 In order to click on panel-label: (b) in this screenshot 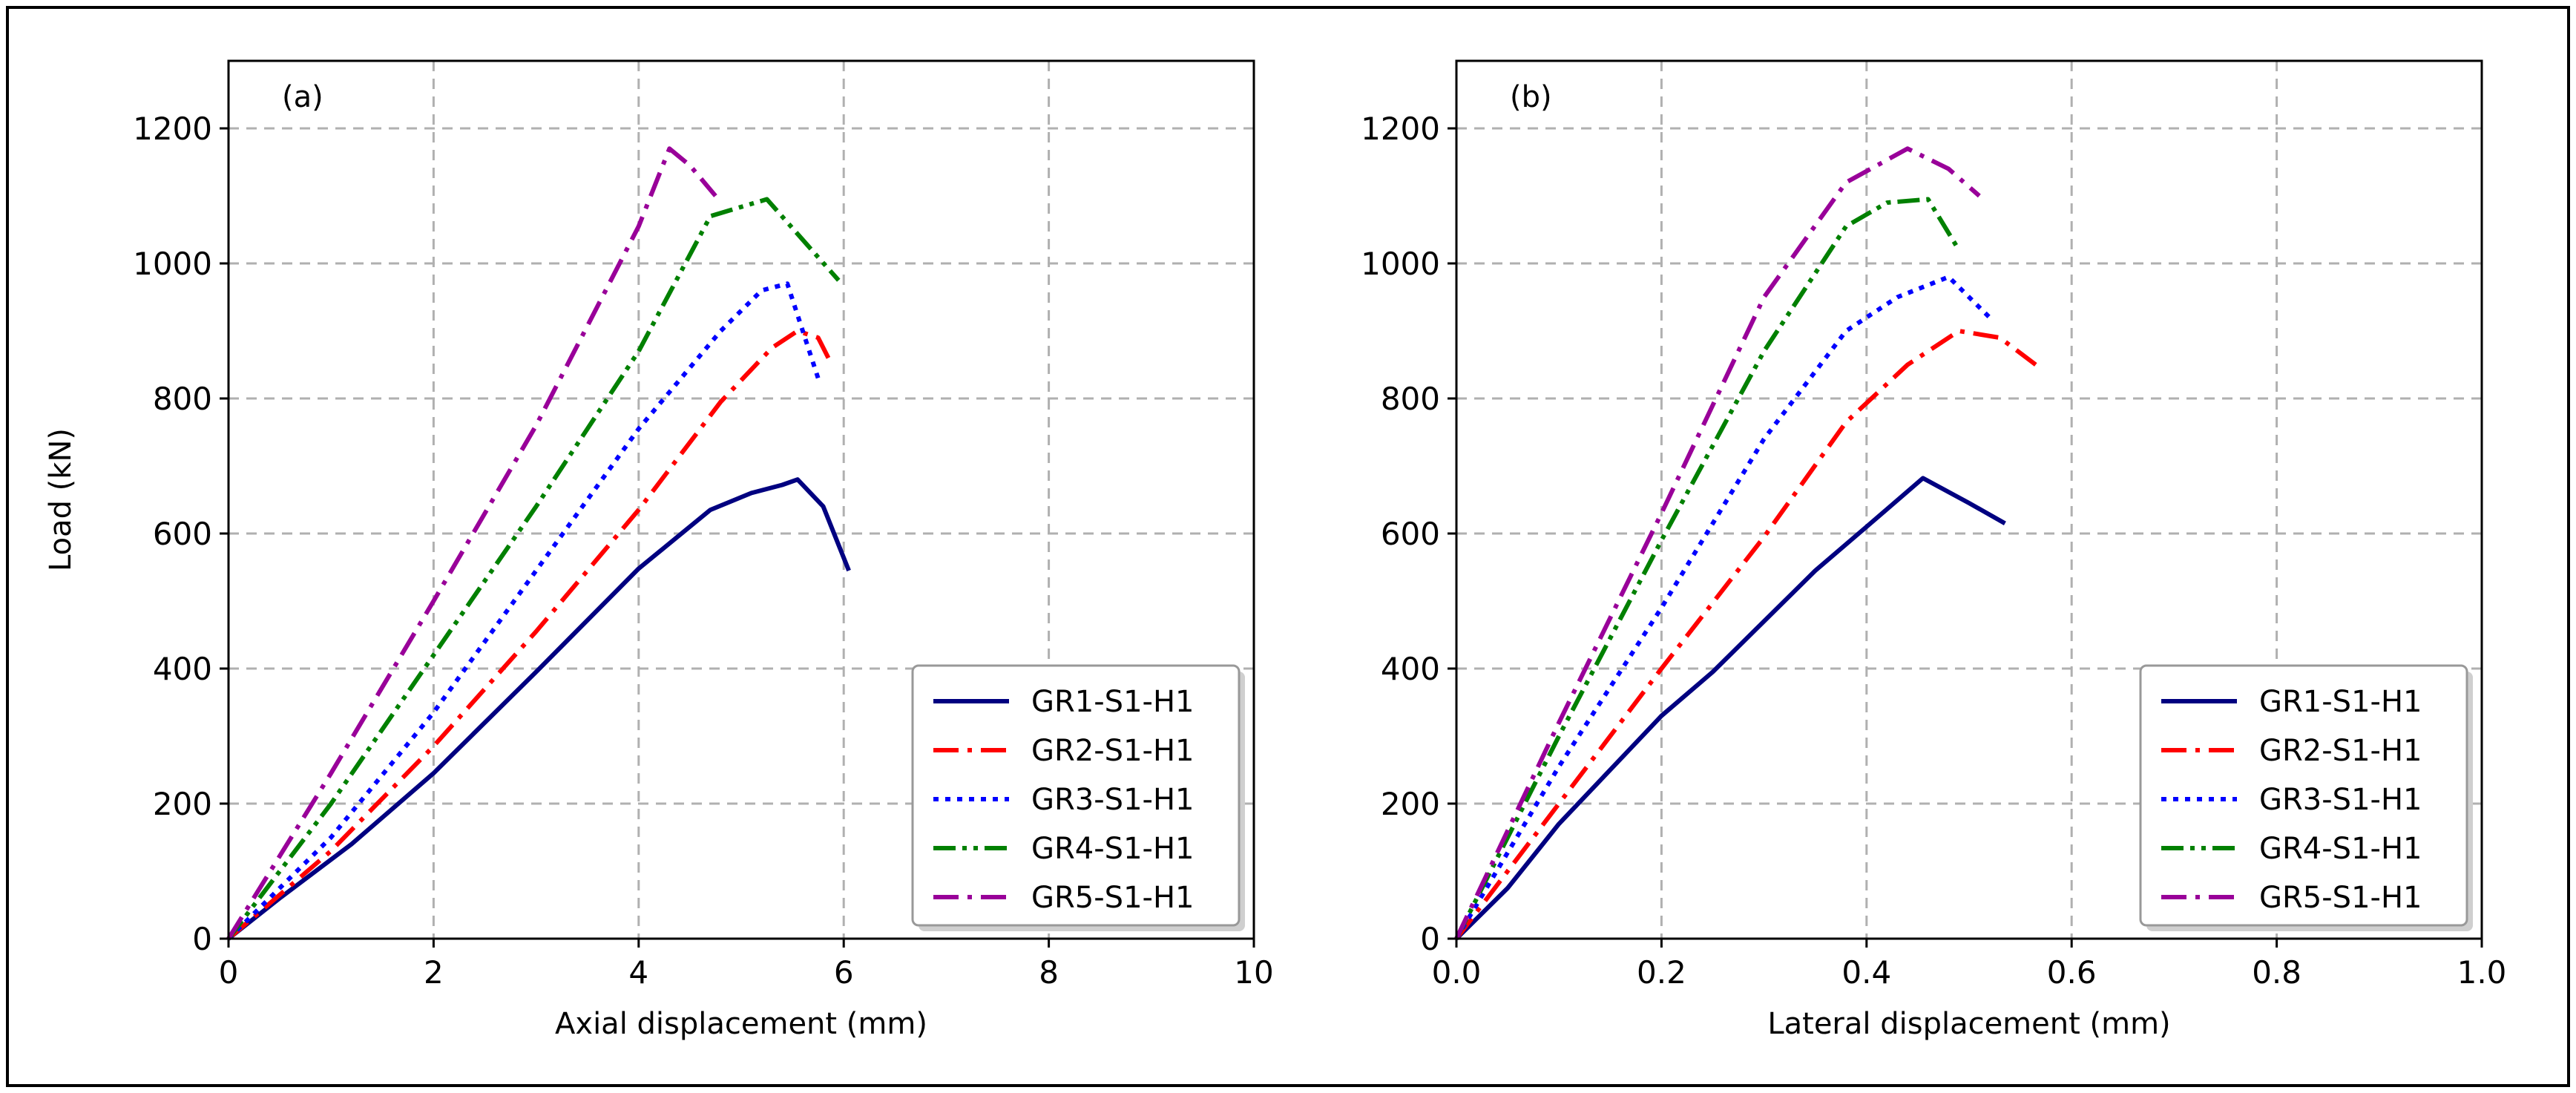, I will do `click(1531, 97)`.